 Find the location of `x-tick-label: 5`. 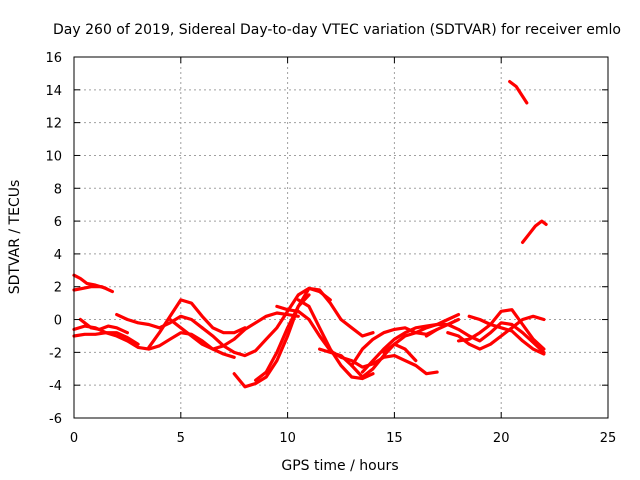

x-tick-label: 5 is located at coordinates (181, 438).